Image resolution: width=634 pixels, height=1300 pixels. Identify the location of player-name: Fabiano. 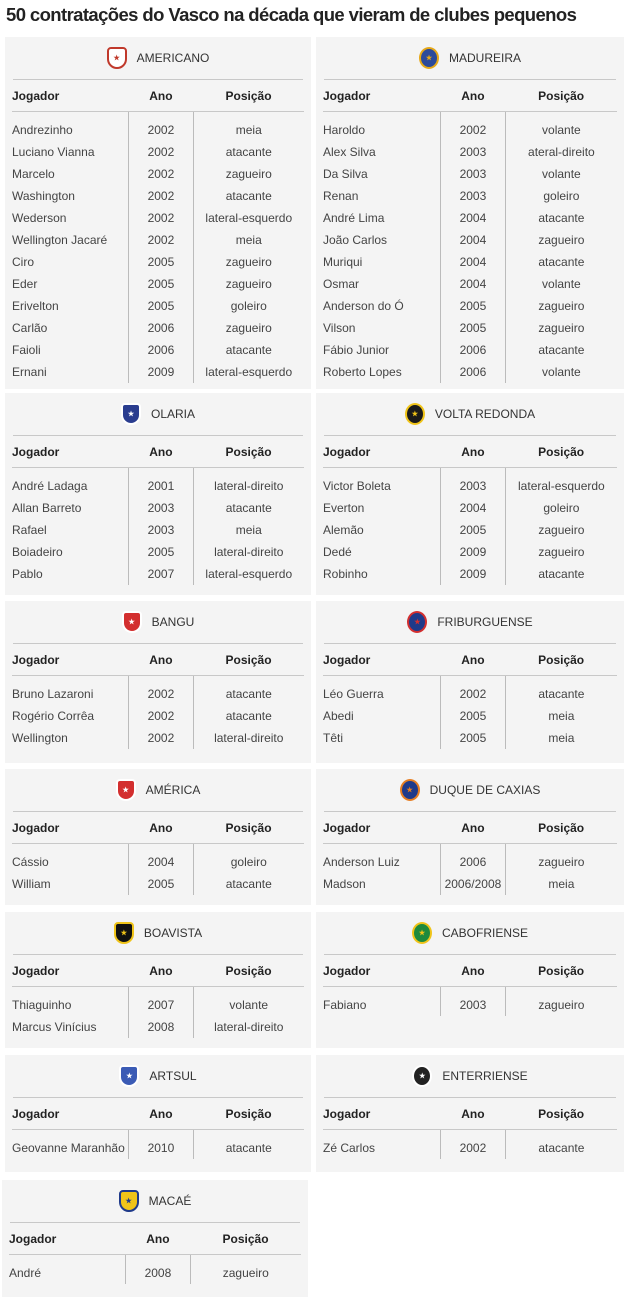
(345, 1005).